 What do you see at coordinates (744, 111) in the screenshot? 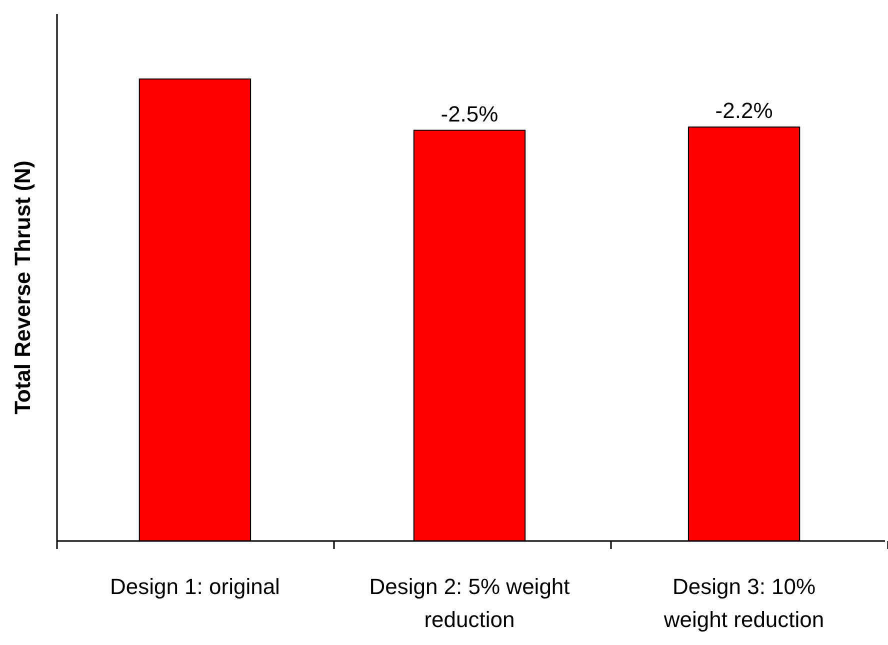
I see `annotation: -2.2%` at bounding box center [744, 111].